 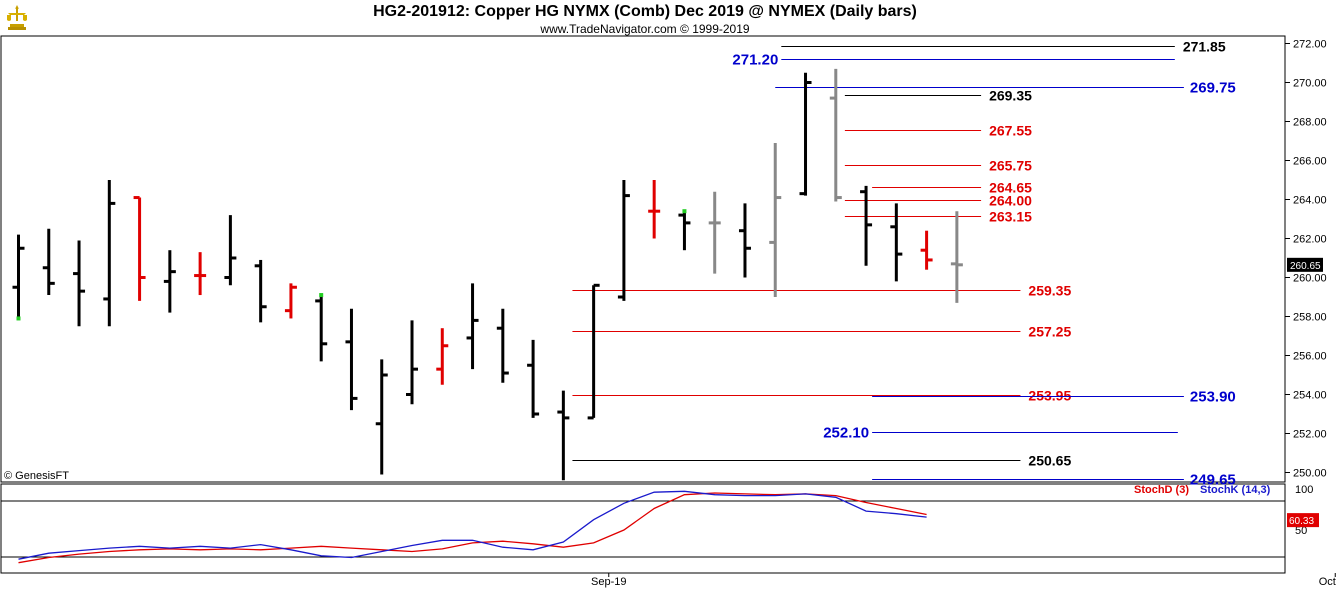 What do you see at coordinates (1310, 357) in the screenshot?
I see `price-y-tick-label: 256.00` at bounding box center [1310, 357].